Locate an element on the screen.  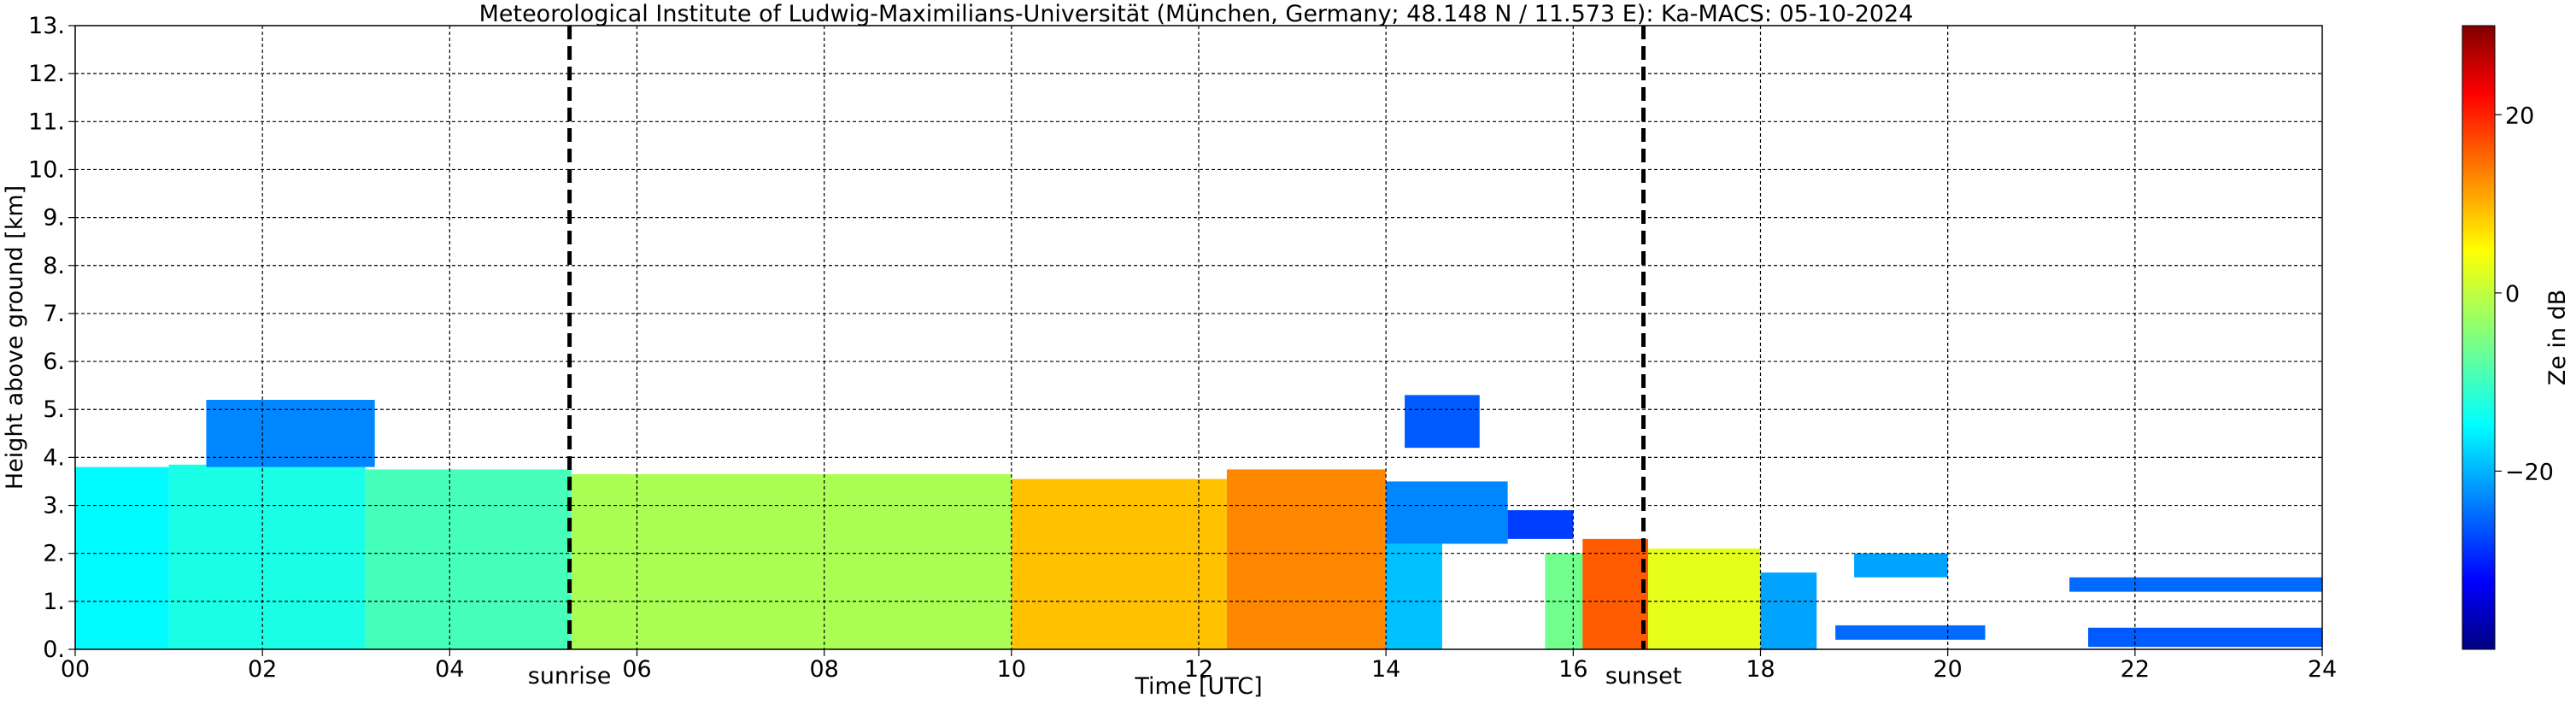
colorbar-tick-label: 20 is located at coordinates (2519, 116).